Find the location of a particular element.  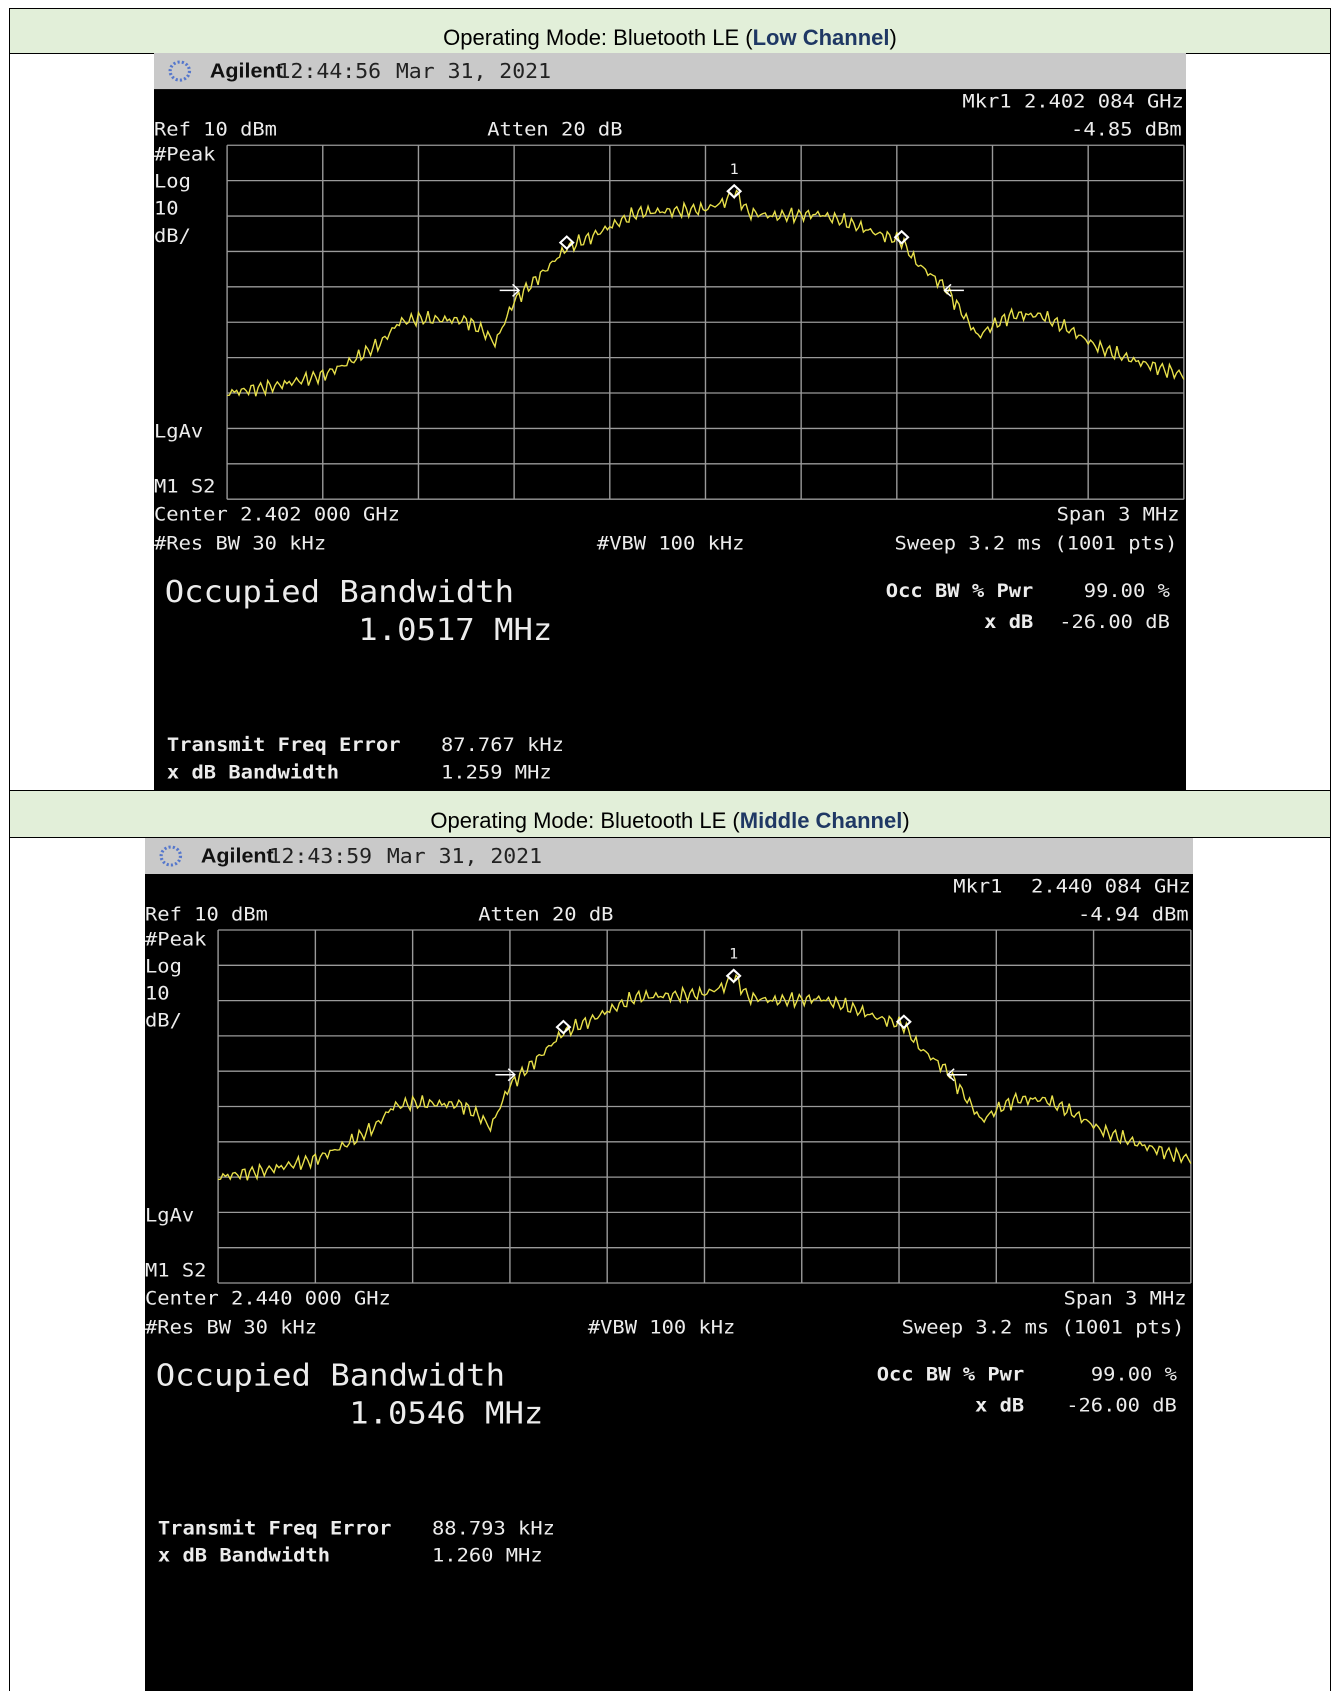

center-freq: Center 2.402 000 GHz is located at coordinates (277, 514).